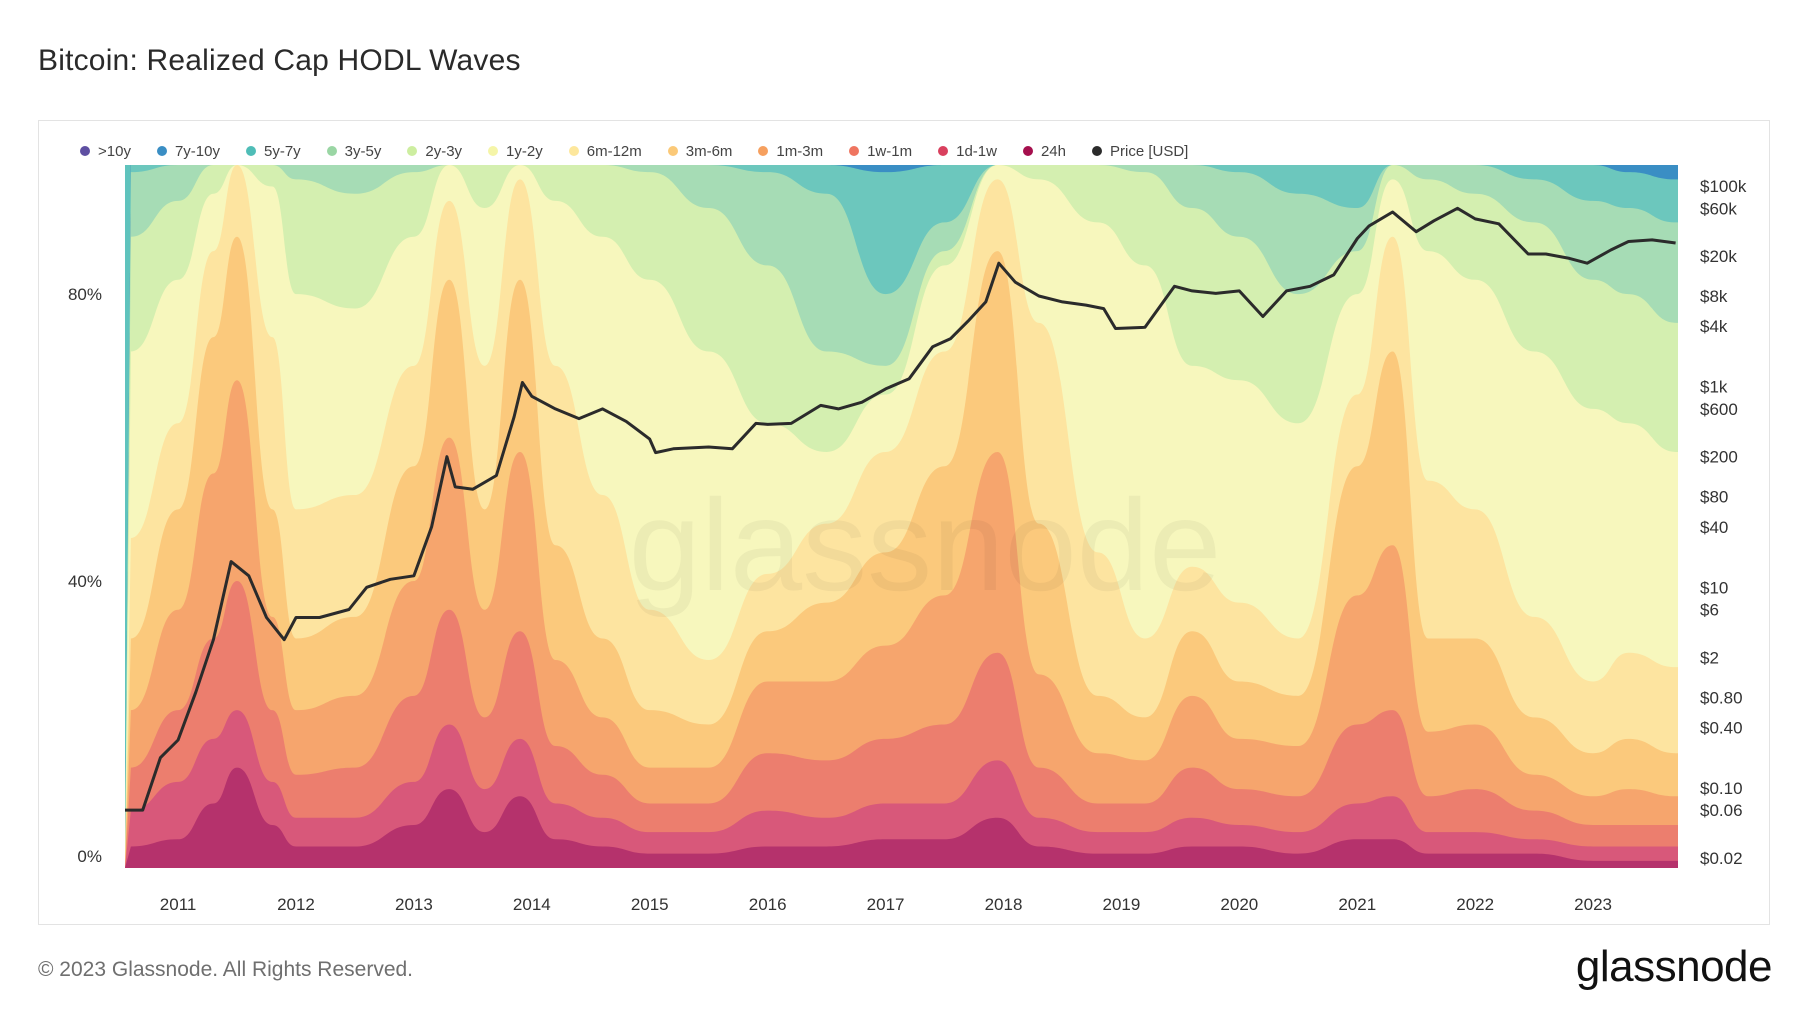  I want to click on y-right-tick-label: $100k, so click(1723, 186).